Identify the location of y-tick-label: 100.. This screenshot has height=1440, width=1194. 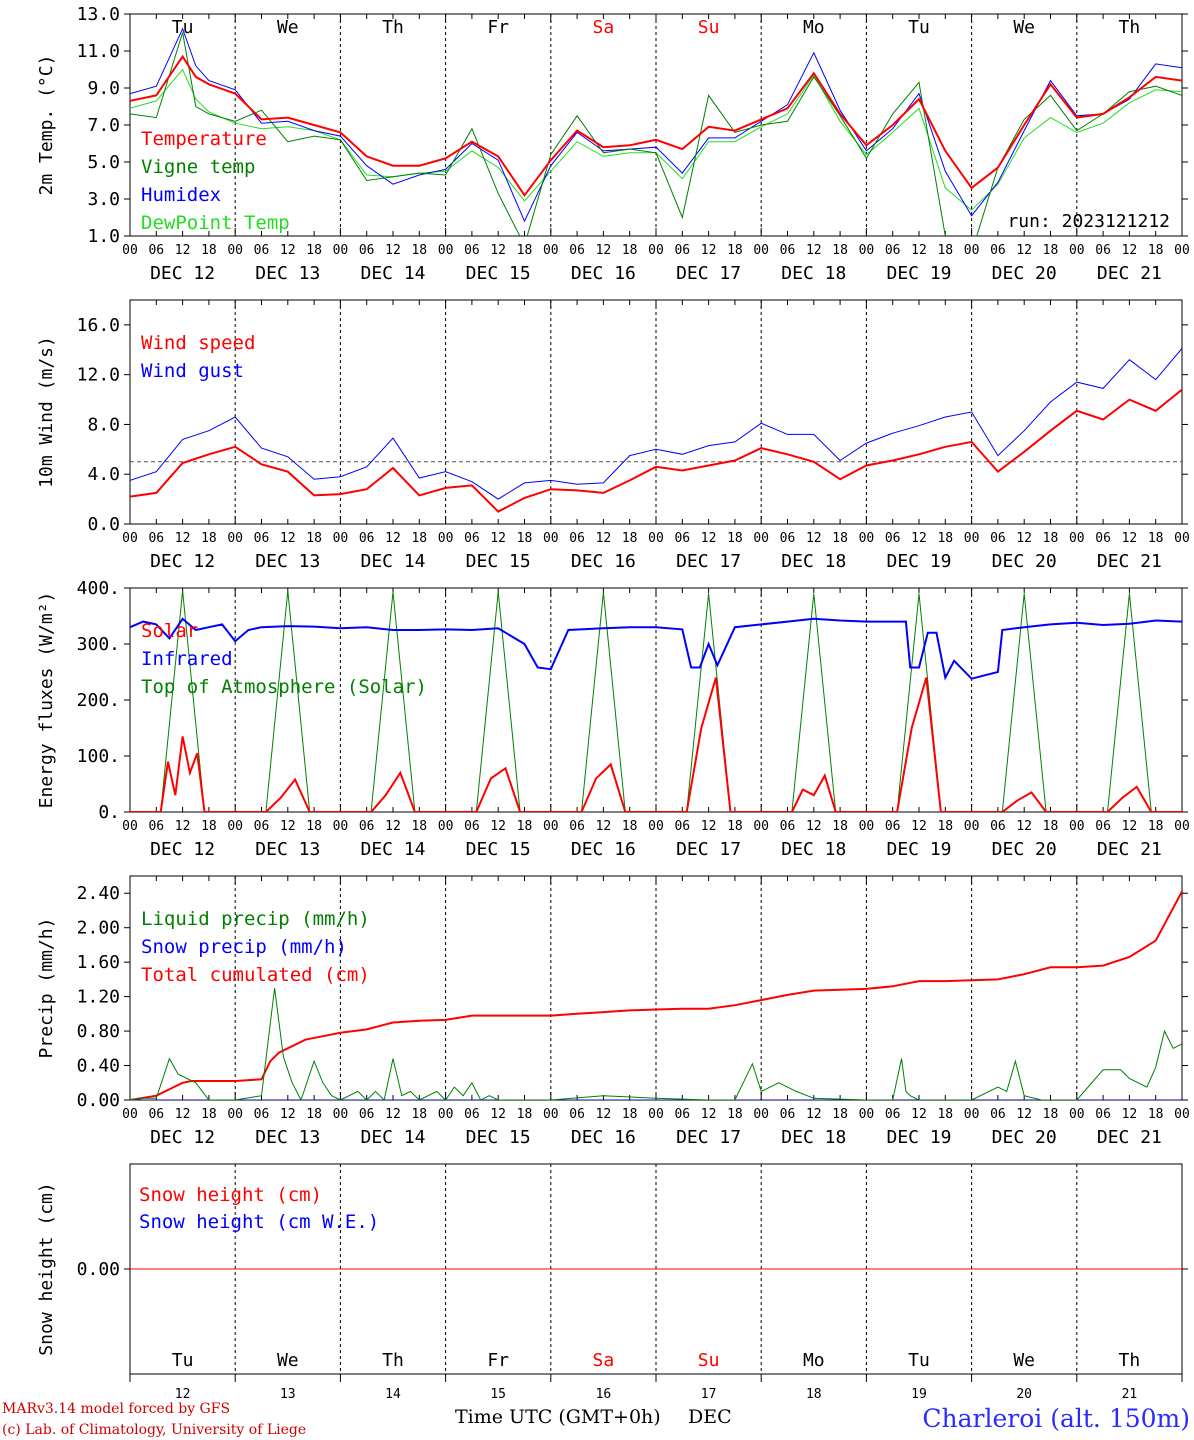
(98, 756).